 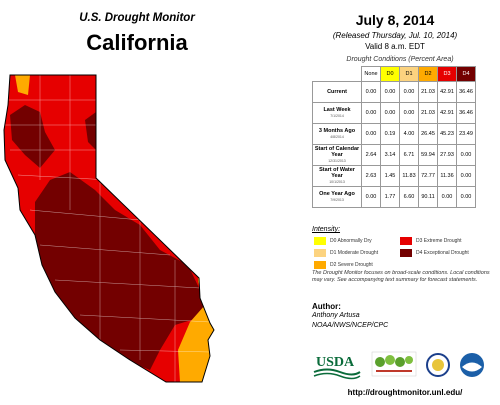 What do you see at coordinates (337, 116) in the screenshot?
I see `row-label-date: 7/1/2014` at bounding box center [337, 116].